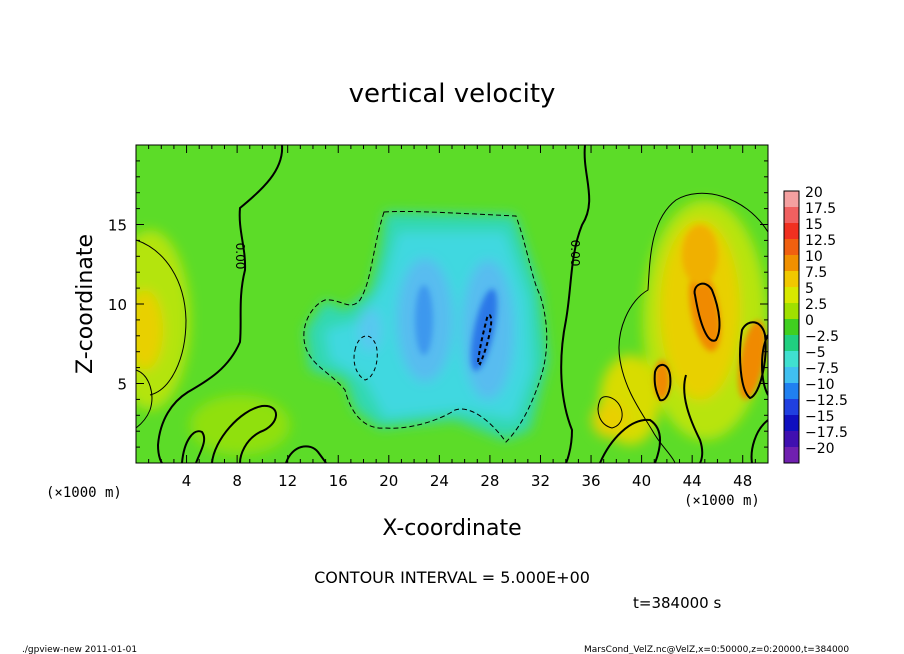  I want to click on colorbar-label: 20, so click(814, 193).